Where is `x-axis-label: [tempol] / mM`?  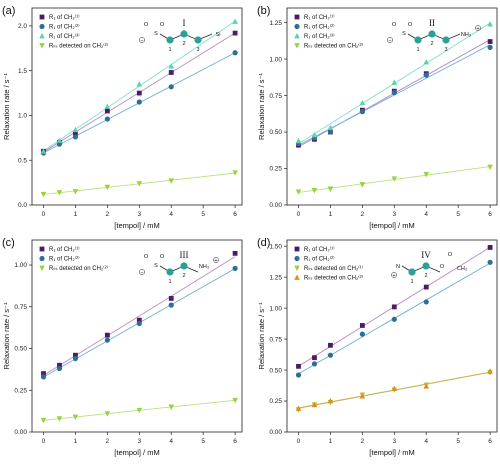
x-axis-label: [tempol] / mM is located at coordinates (391, 225).